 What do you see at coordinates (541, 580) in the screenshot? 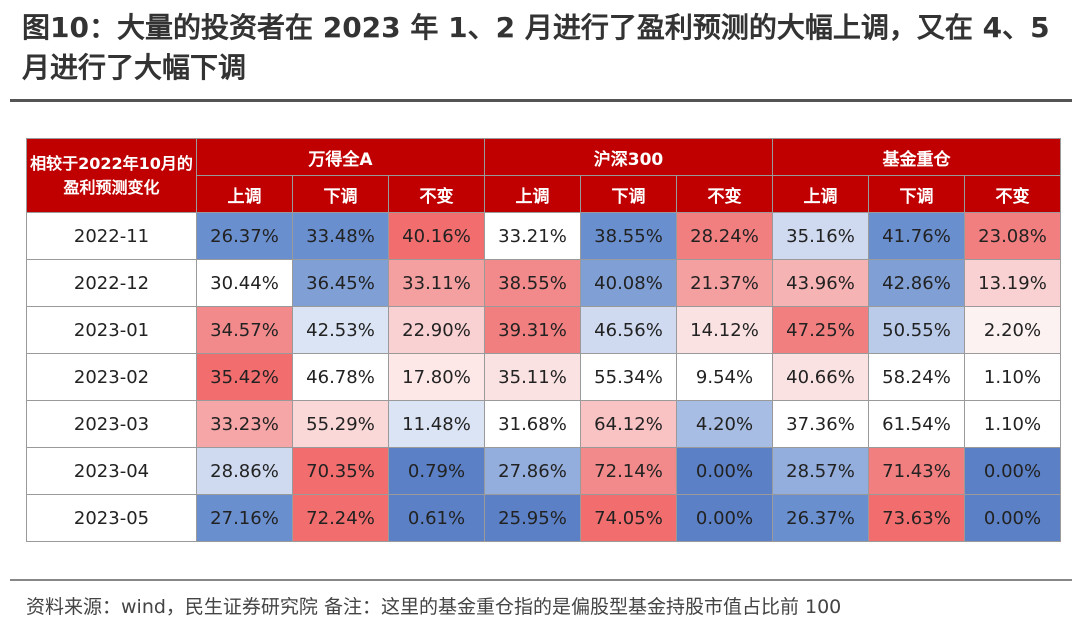
I see `bottom-rule` at bounding box center [541, 580].